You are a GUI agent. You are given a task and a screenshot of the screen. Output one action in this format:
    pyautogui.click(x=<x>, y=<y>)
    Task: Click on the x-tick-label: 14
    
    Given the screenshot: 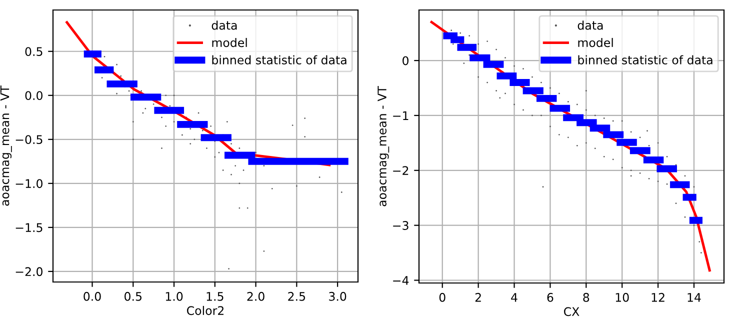 What is the action you would take?
    pyautogui.click(x=694, y=297)
    